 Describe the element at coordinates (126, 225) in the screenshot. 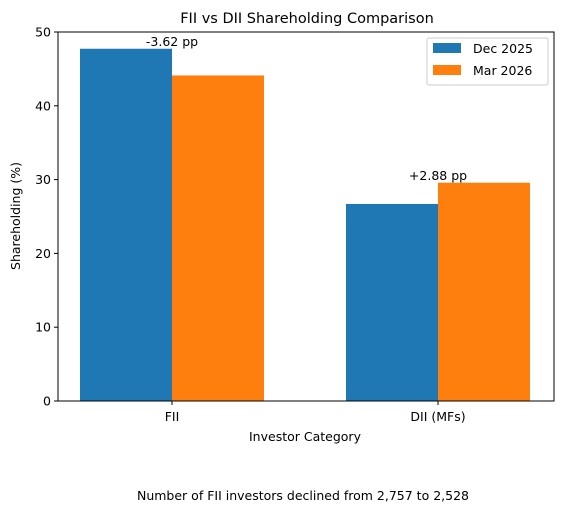

I see `bar-dec-2025-fii` at that location.